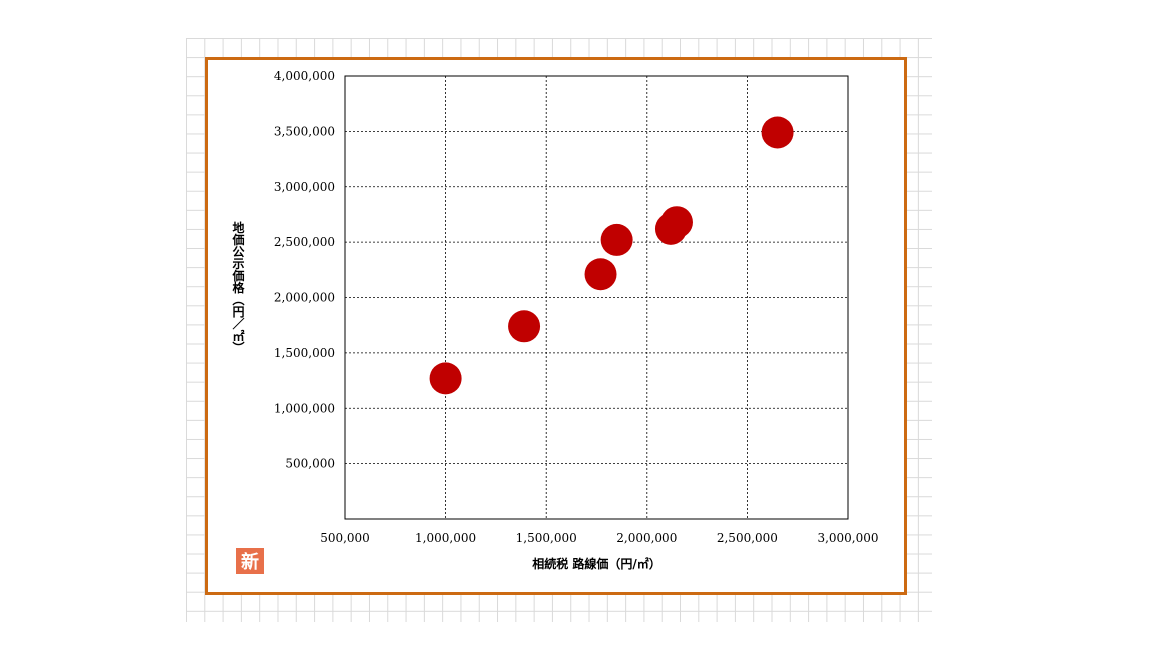  Describe the element at coordinates (250, 561) in the screenshot. I see `new-badge-icon: 新` at that location.